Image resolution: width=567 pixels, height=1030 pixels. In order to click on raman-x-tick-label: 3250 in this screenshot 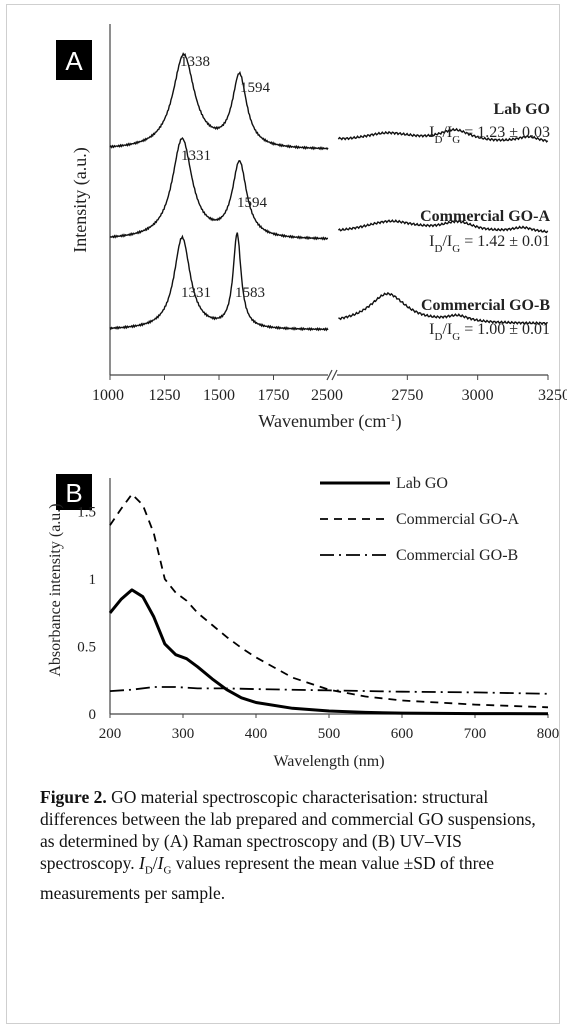, I will do `click(552, 395)`.